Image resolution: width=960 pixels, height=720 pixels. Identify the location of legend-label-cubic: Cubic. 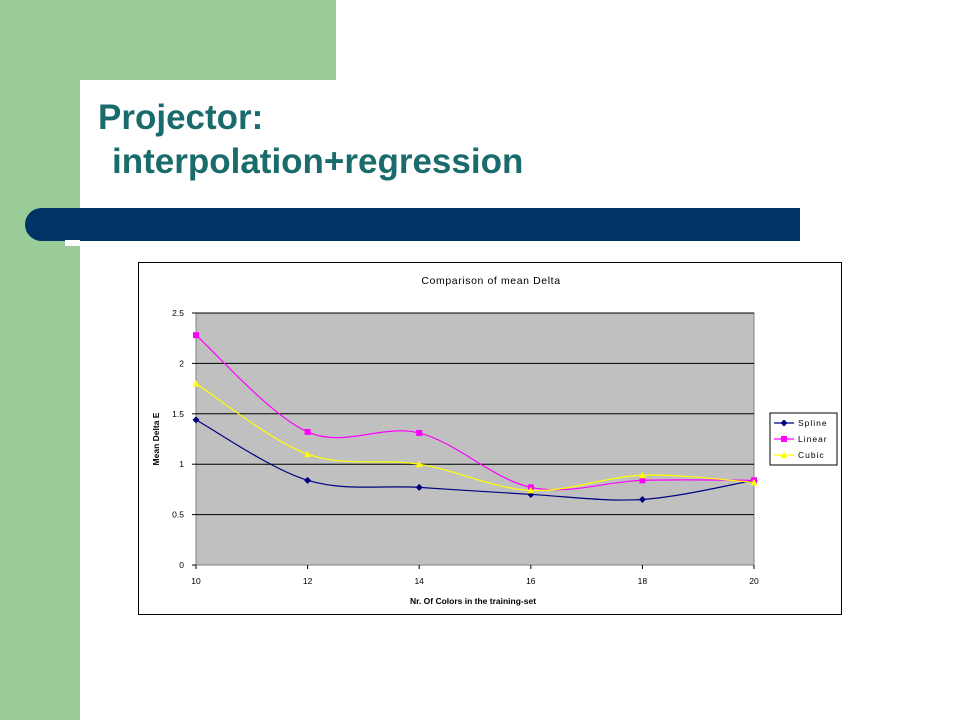
(811, 455).